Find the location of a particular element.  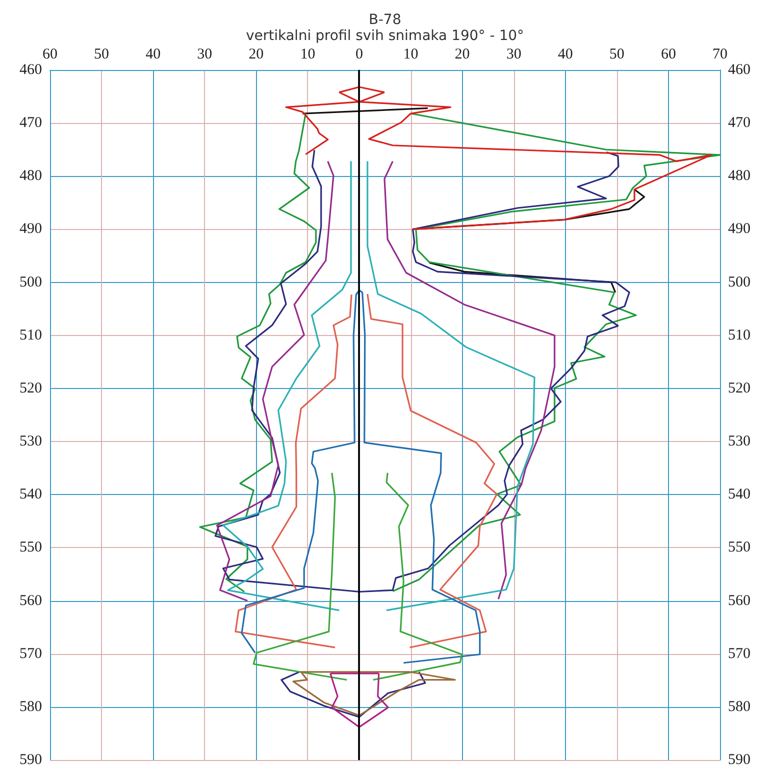

y2-tick-label: 530 is located at coordinates (739, 442).